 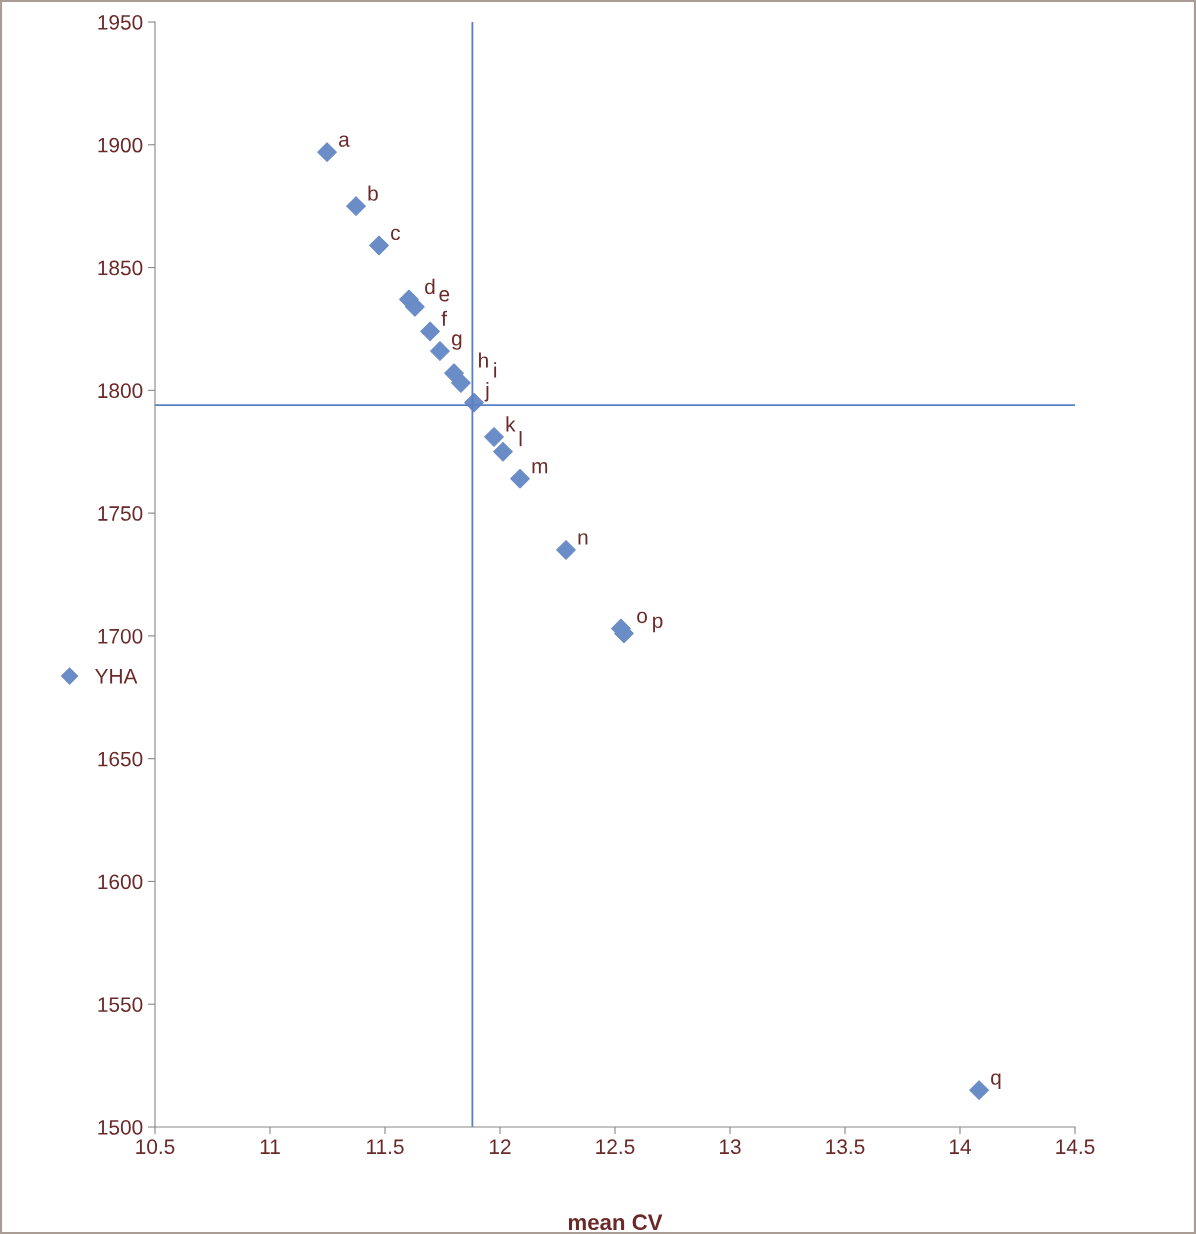 What do you see at coordinates (120, 145) in the screenshot?
I see `y-tick-label: 1900` at bounding box center [120, 145].